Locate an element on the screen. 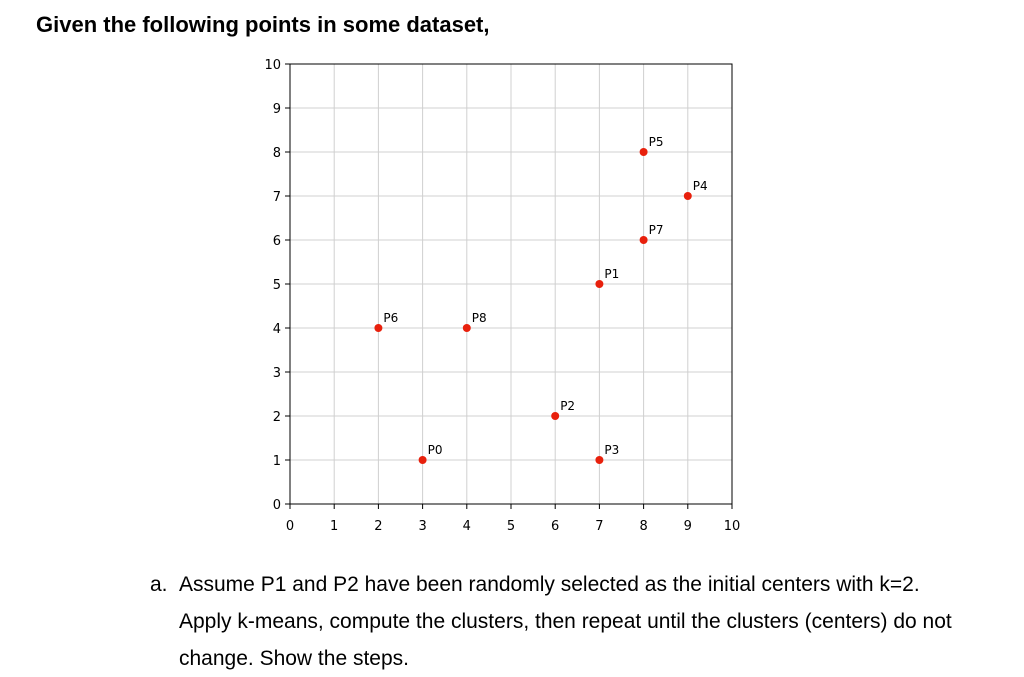  y-tick-label: 3 is located at coordinates (277, 373).